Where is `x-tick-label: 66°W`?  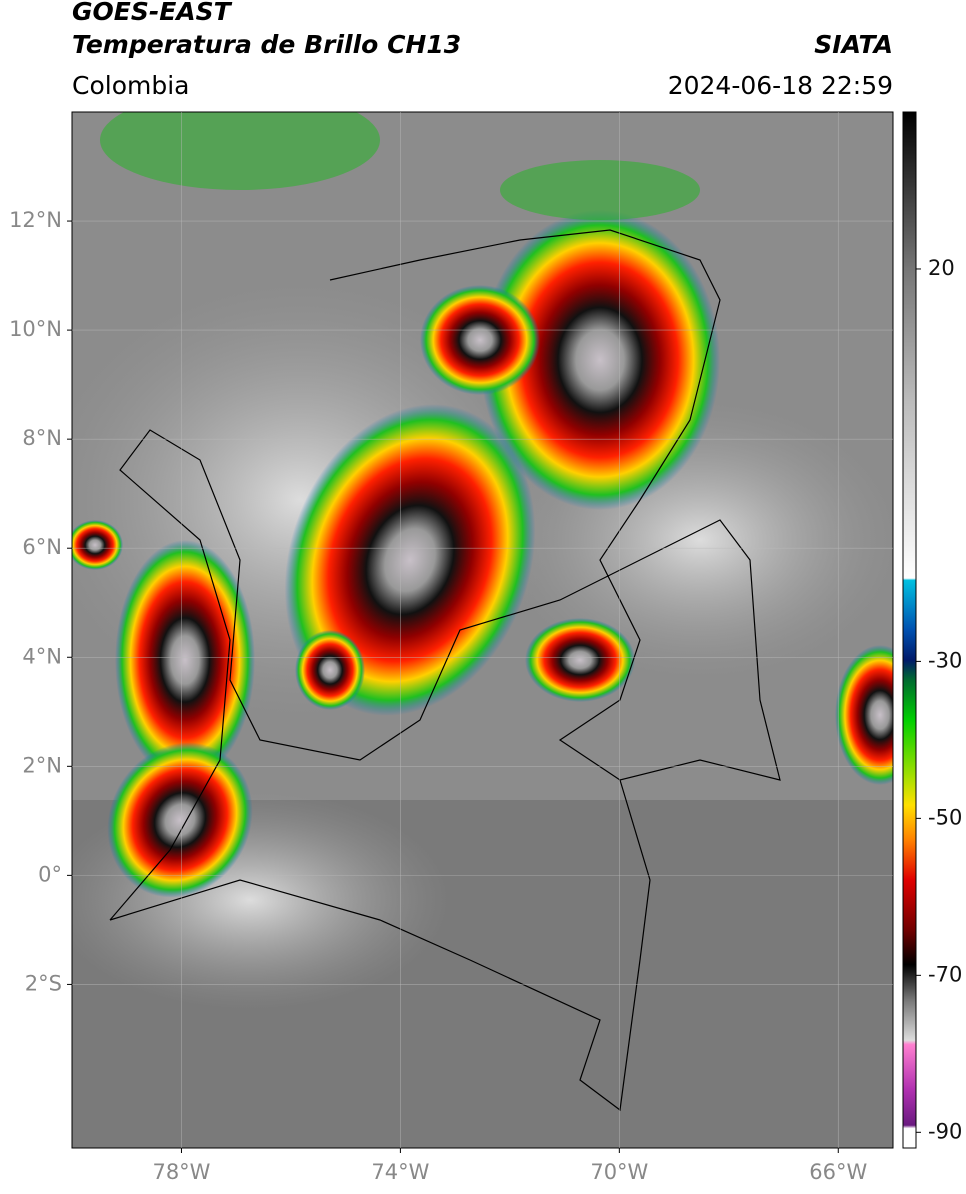
x-tick-label: 66°W is located at coordinates (838, 1172).